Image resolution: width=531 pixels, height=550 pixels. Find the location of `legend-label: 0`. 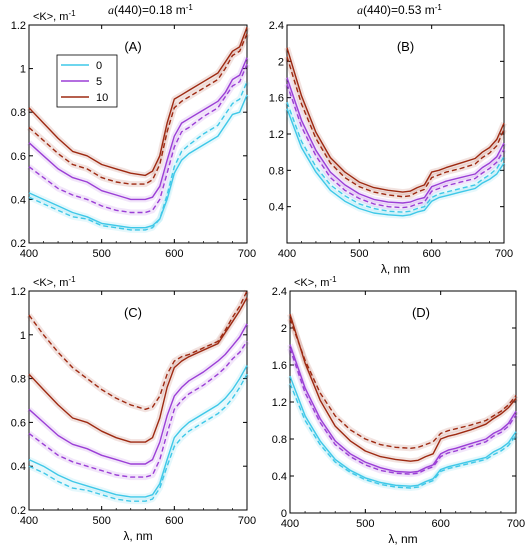

legend-label: 0 is located at coordinates (99, 66).